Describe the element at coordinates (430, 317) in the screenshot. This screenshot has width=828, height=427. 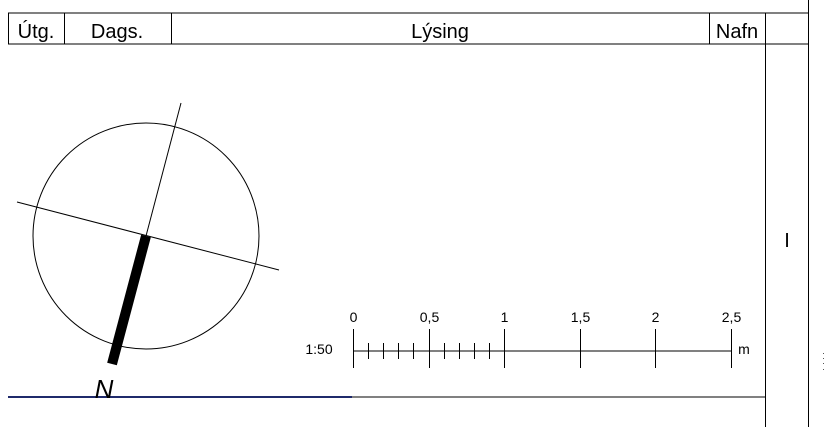
I see `scale-tick-label: 0,5` at that location.